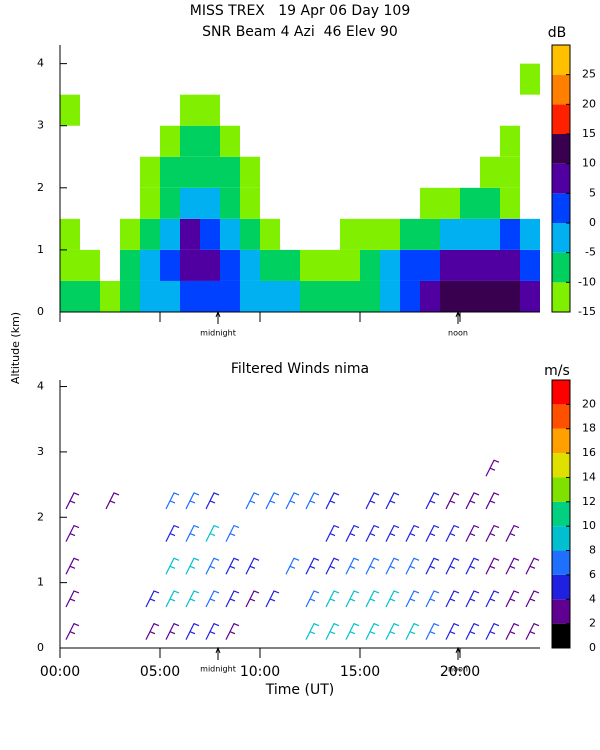 This screenshot has width=600, height=750. I want to click on colorbar-label: dB, so click(557, 33).